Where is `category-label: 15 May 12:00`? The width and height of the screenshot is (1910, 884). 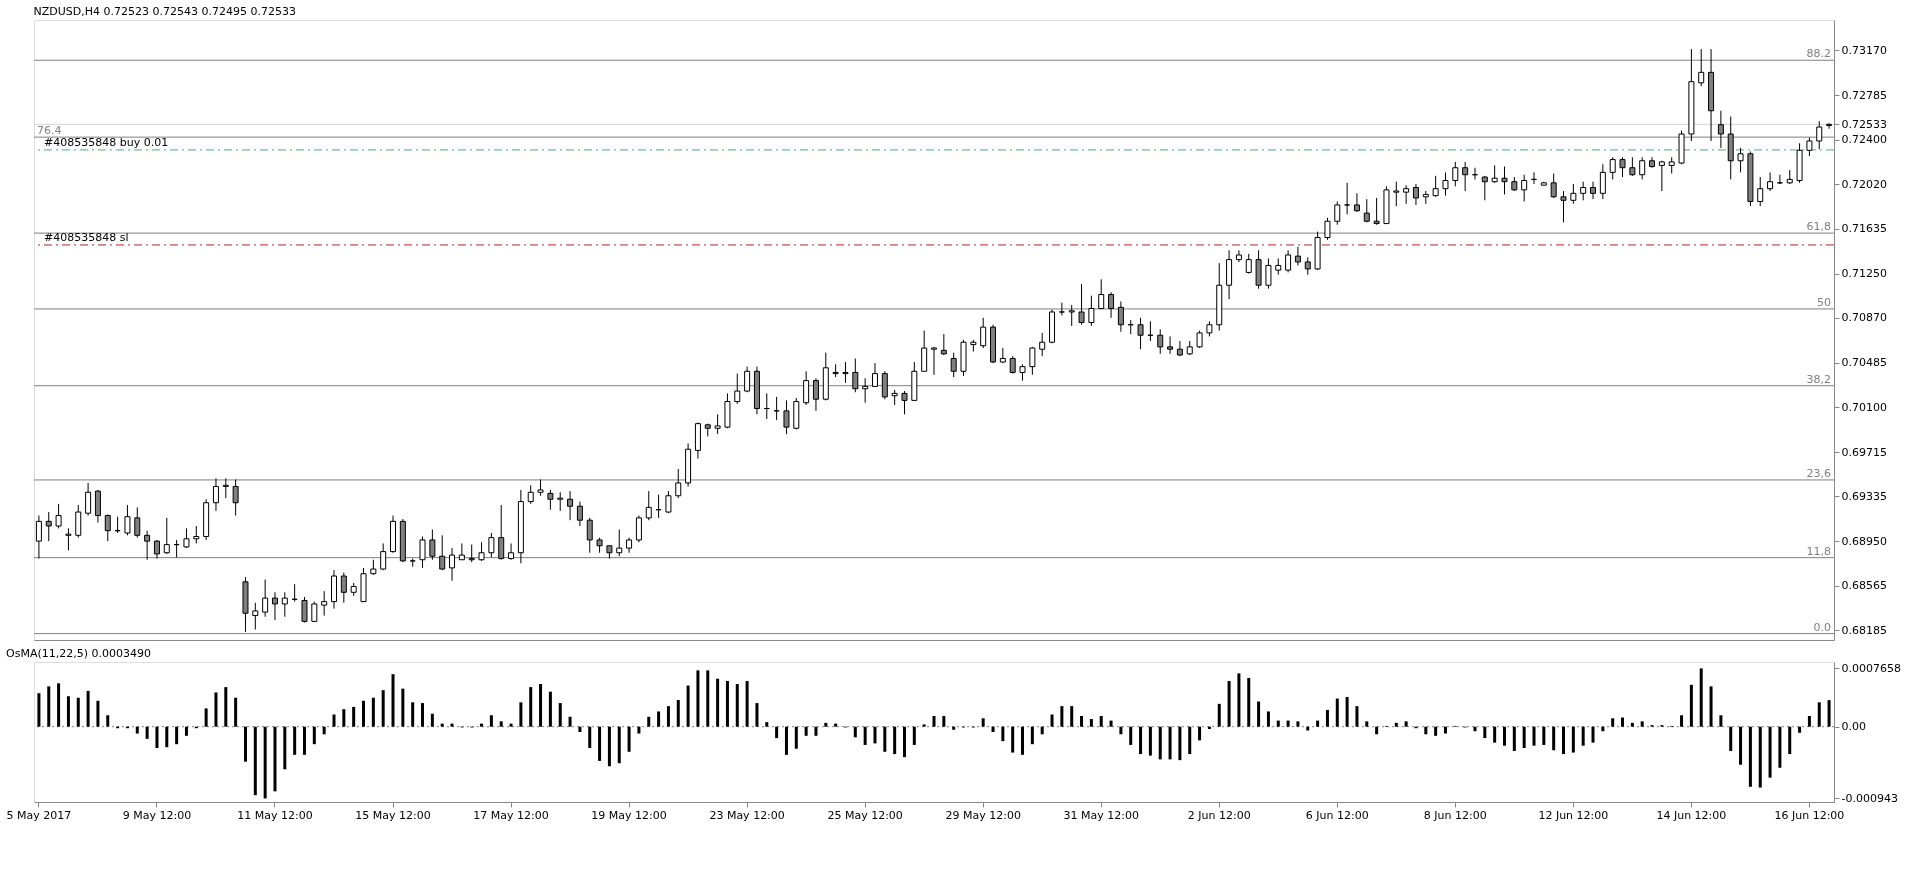
category-label: 15 May 12:00 is located at coordinates (393, 815).